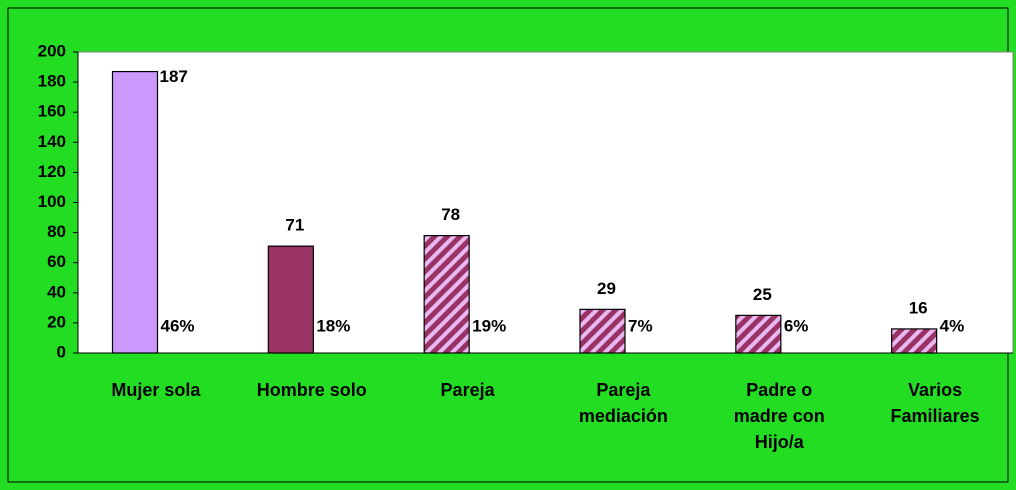 The height and width of the screenshot is (490, 1016). I want to click on value-label: 187, so click(174, 76).